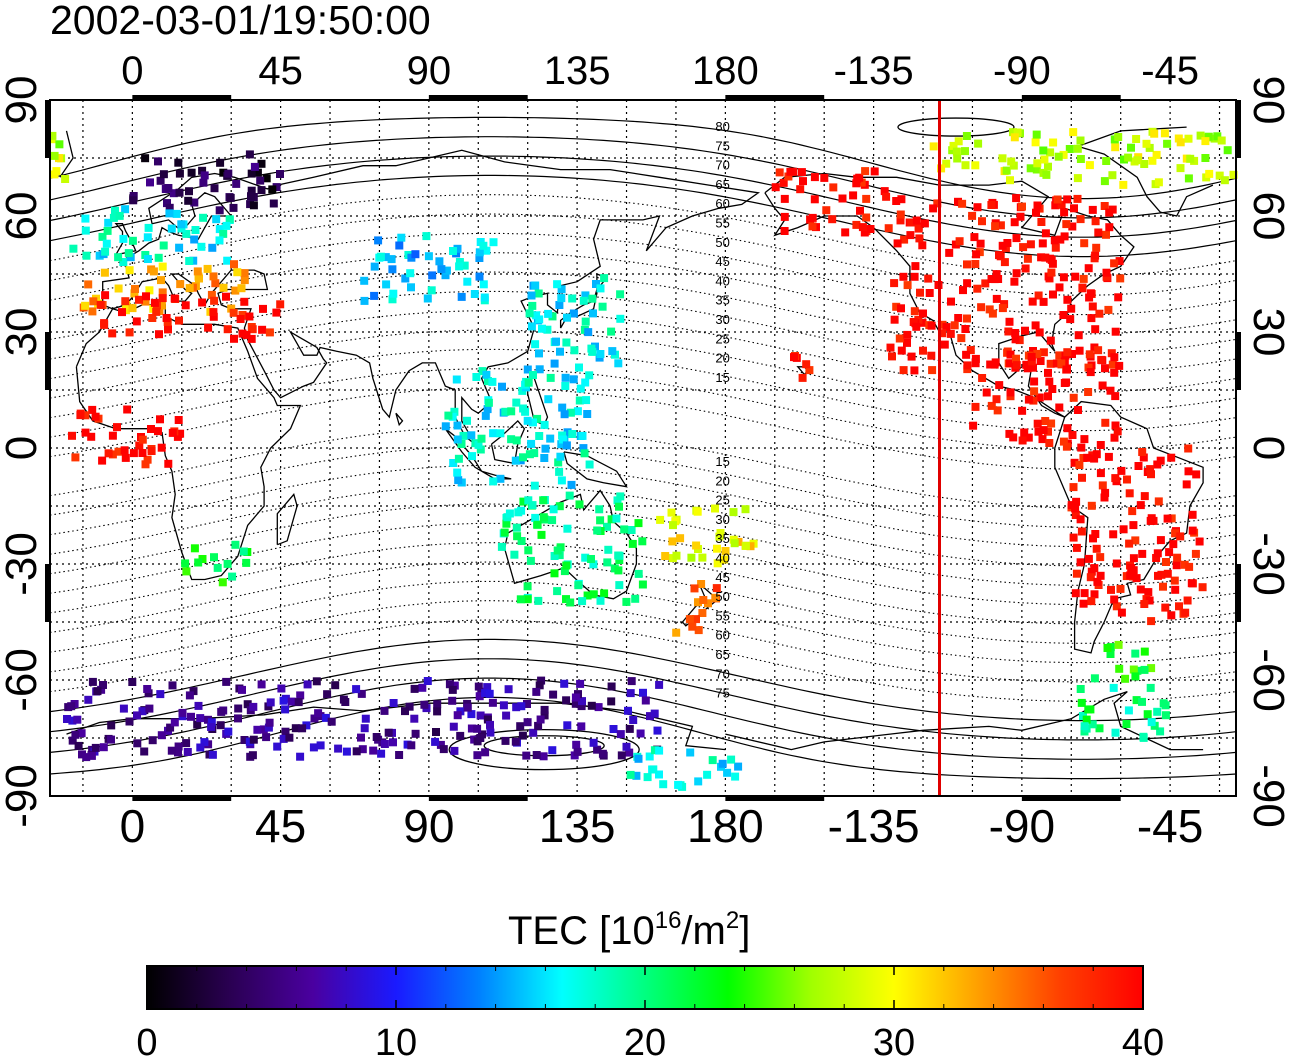  I want to click on contour-label-south: 35, so click(722, 538).